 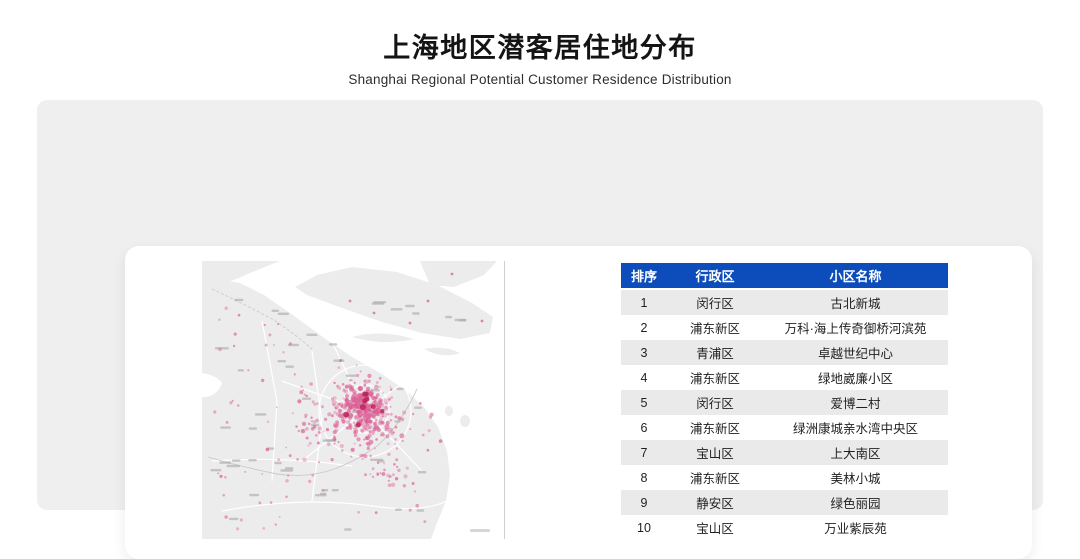 What do you see at coordinates (784, 276) in the screenshot?
I see `ranking-table-header: 排序 行政区 小区名称` at bounding box center [784, 276].